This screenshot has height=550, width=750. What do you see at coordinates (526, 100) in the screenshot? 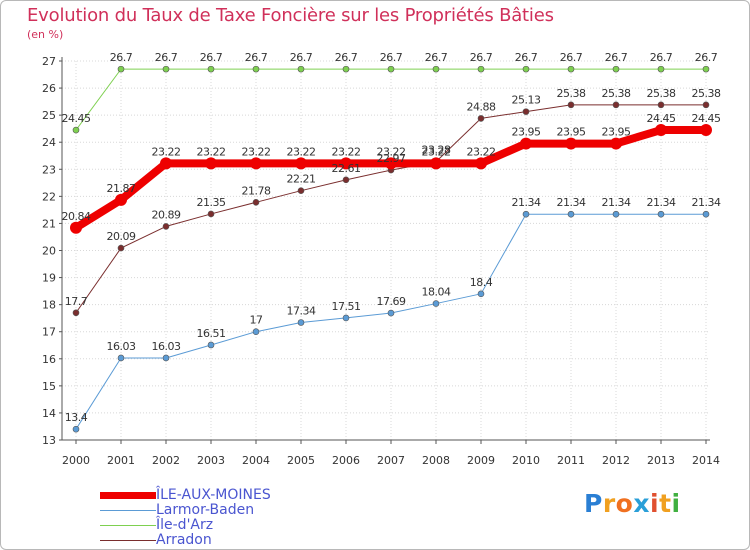
I see `data-label: 25.13` at bounding box center [526, 100].